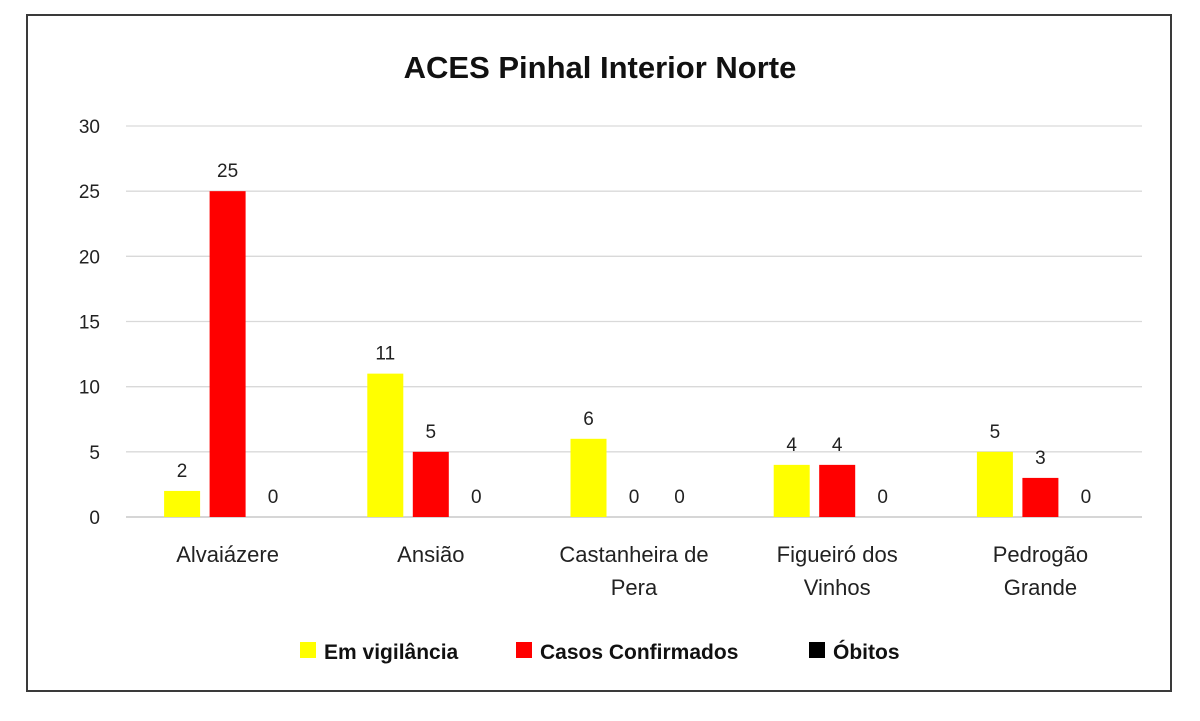  I want to click on data-label: 11, so click(385, 354).